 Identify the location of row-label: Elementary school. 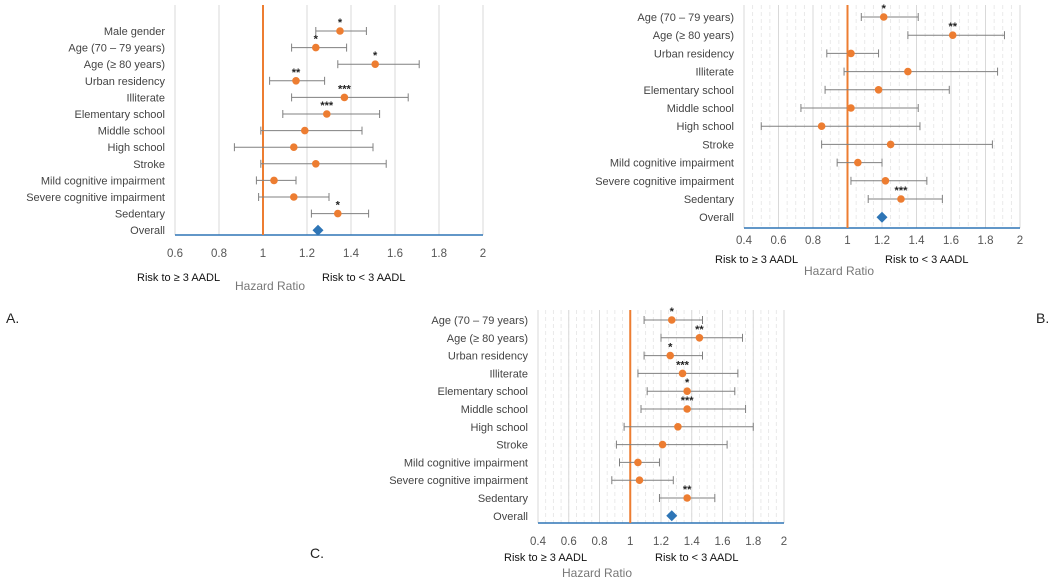
(120, 115).